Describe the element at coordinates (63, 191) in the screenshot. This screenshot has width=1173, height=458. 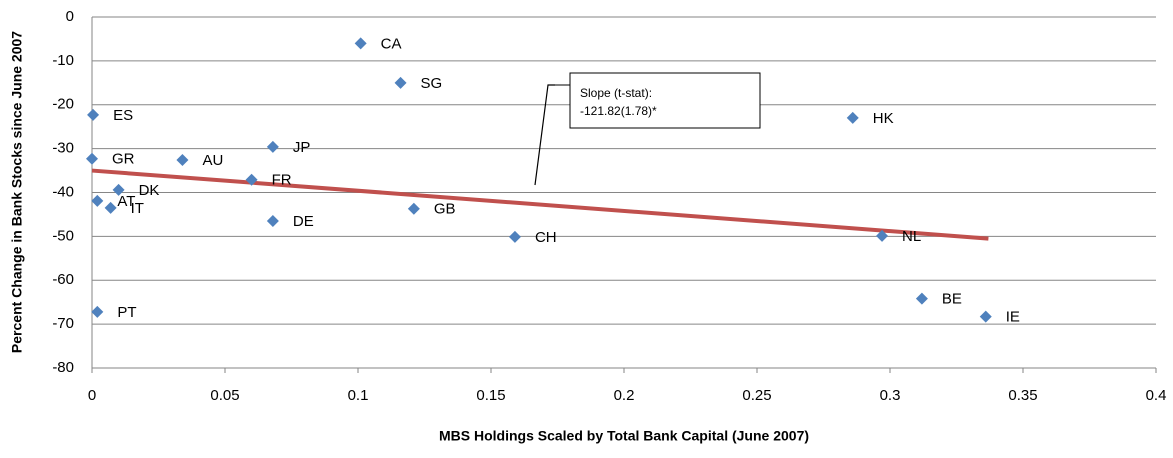
I see `y-tick-label: -40` at that location.